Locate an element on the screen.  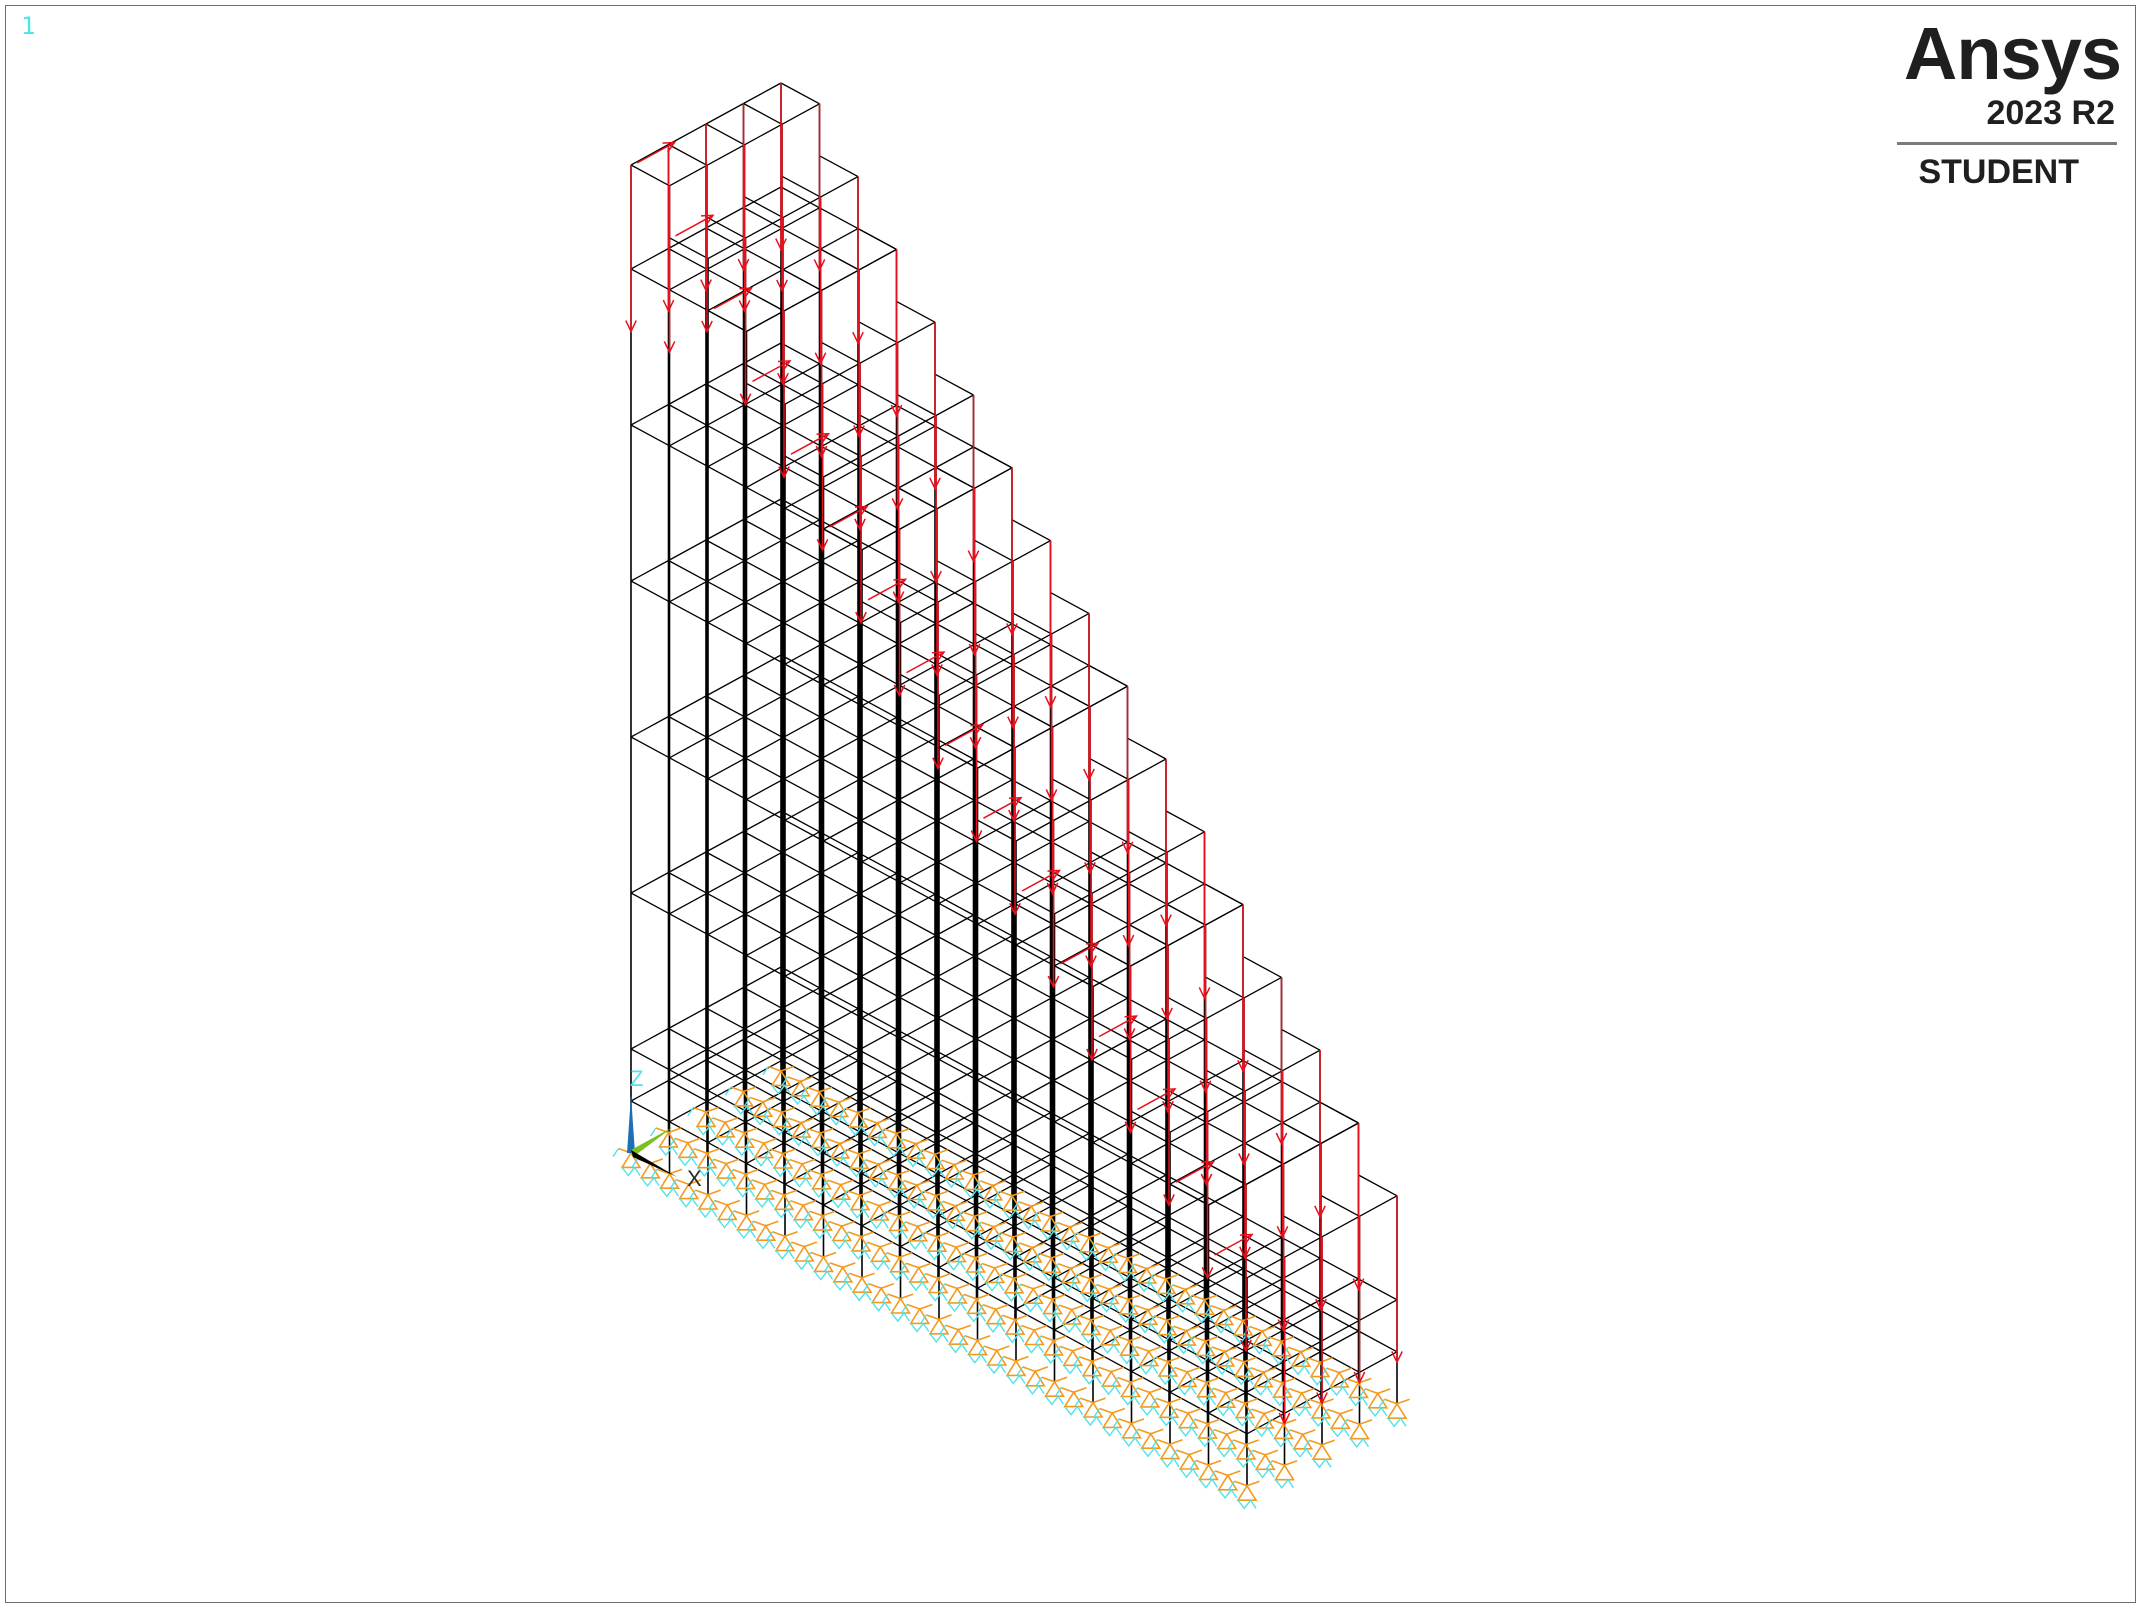
logo-divider is located at coordinates (2007, 143).